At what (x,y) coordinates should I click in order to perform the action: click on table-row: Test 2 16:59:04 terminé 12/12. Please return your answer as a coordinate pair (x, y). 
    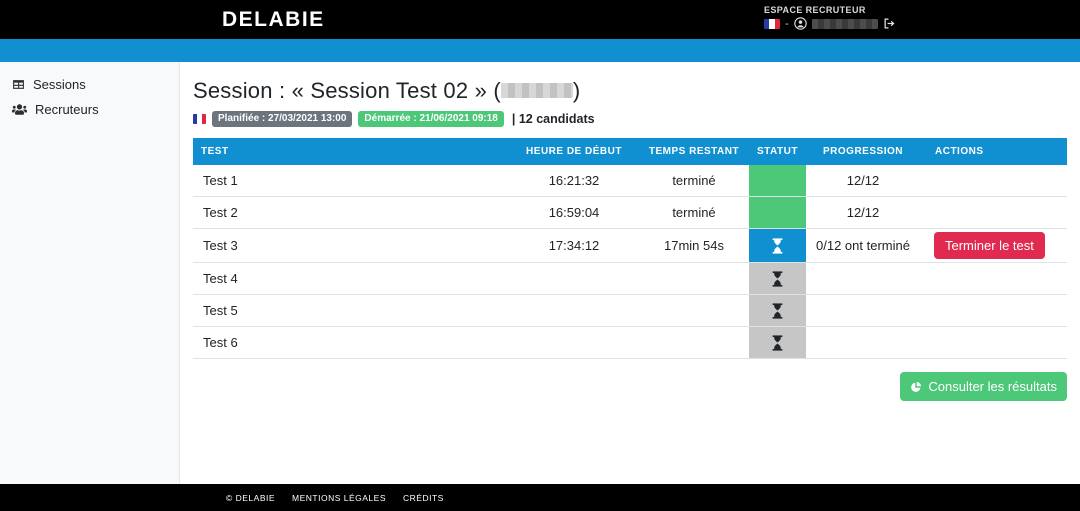
    Looking at the image, I should click on (630, 212).